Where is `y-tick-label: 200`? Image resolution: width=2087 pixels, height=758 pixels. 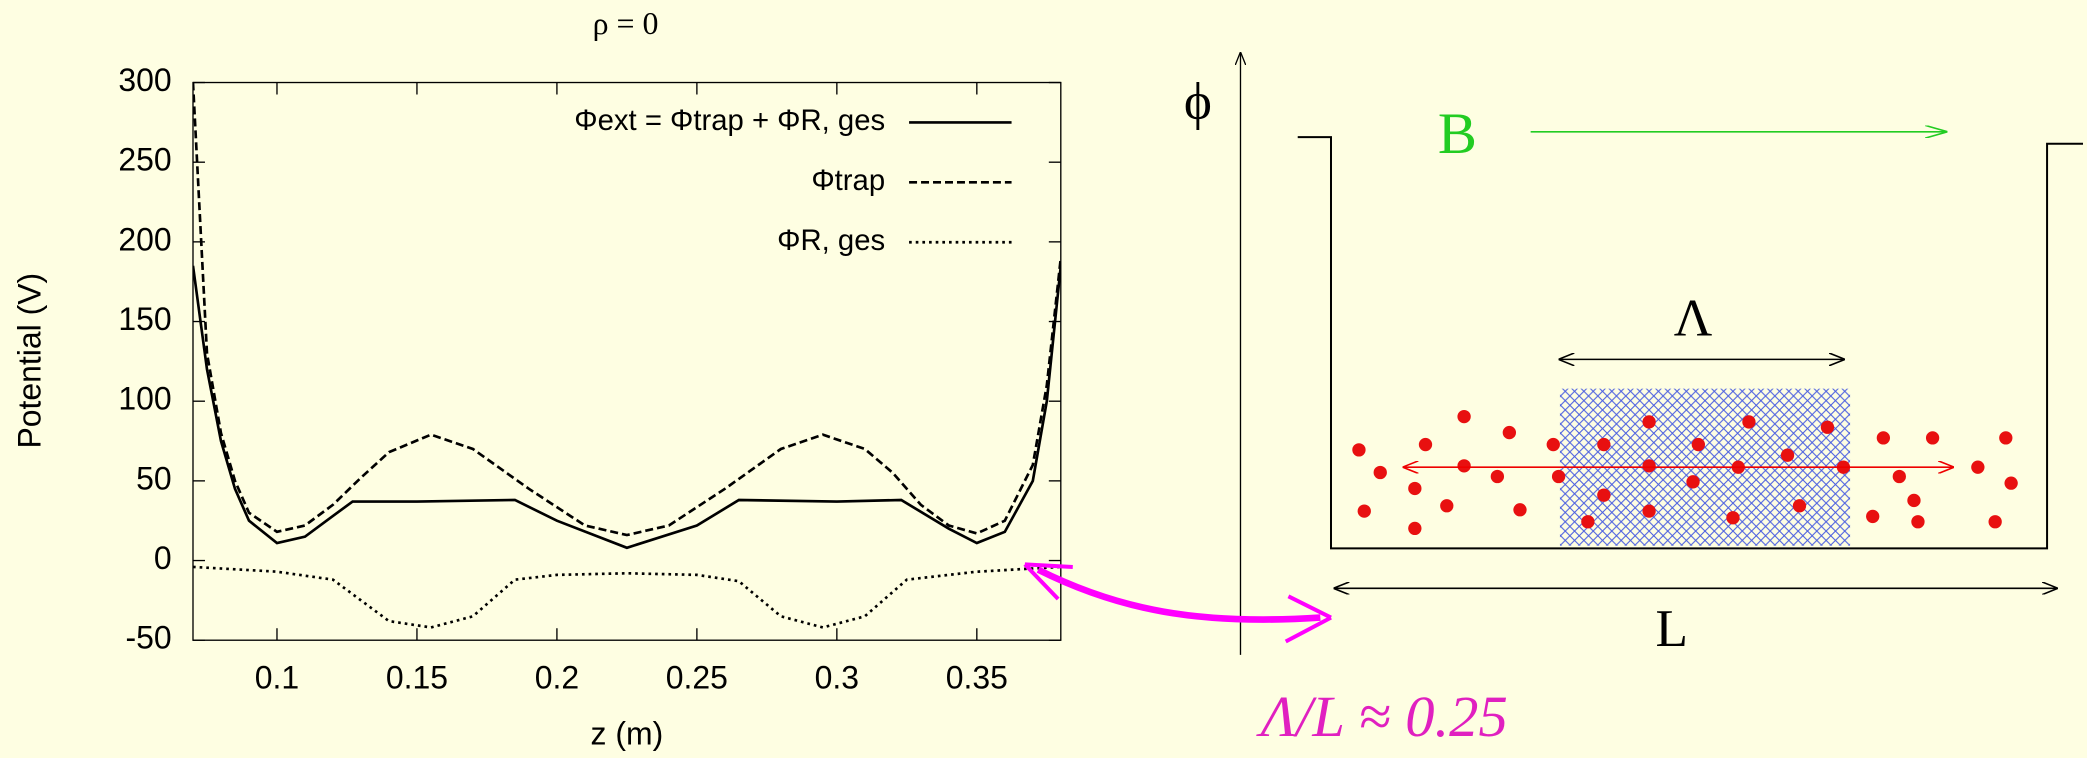 y-tick-label: 200 is located at coordinates (144, 239).